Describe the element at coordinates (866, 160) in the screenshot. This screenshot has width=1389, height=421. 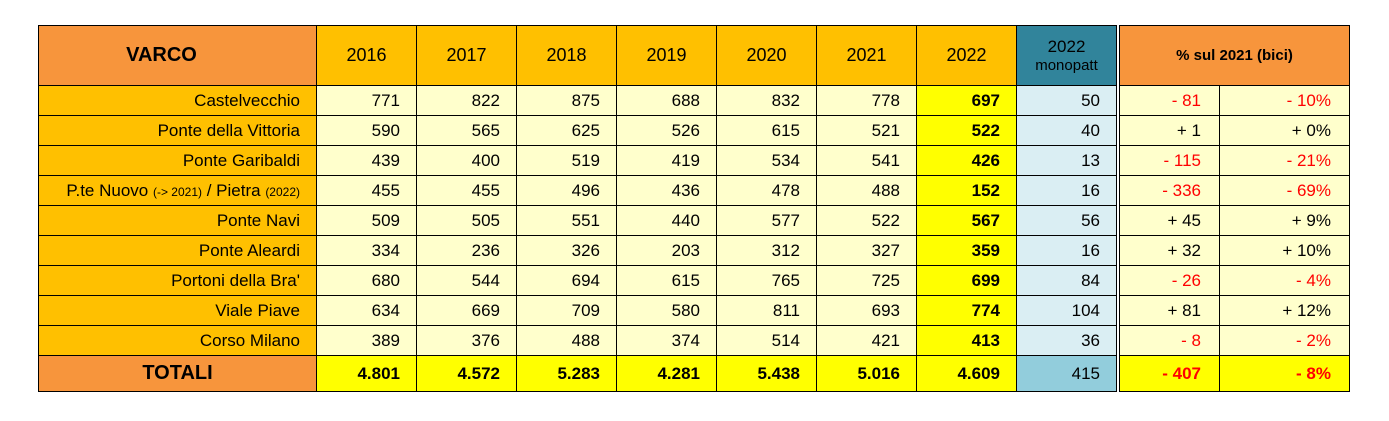
I see `count-cell: 541` at that location.